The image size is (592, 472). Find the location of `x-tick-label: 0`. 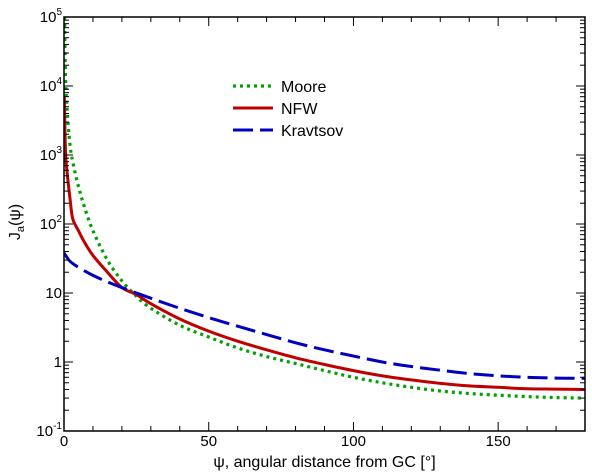

x-tick-label: 0 is located at coordinates (64, 441).